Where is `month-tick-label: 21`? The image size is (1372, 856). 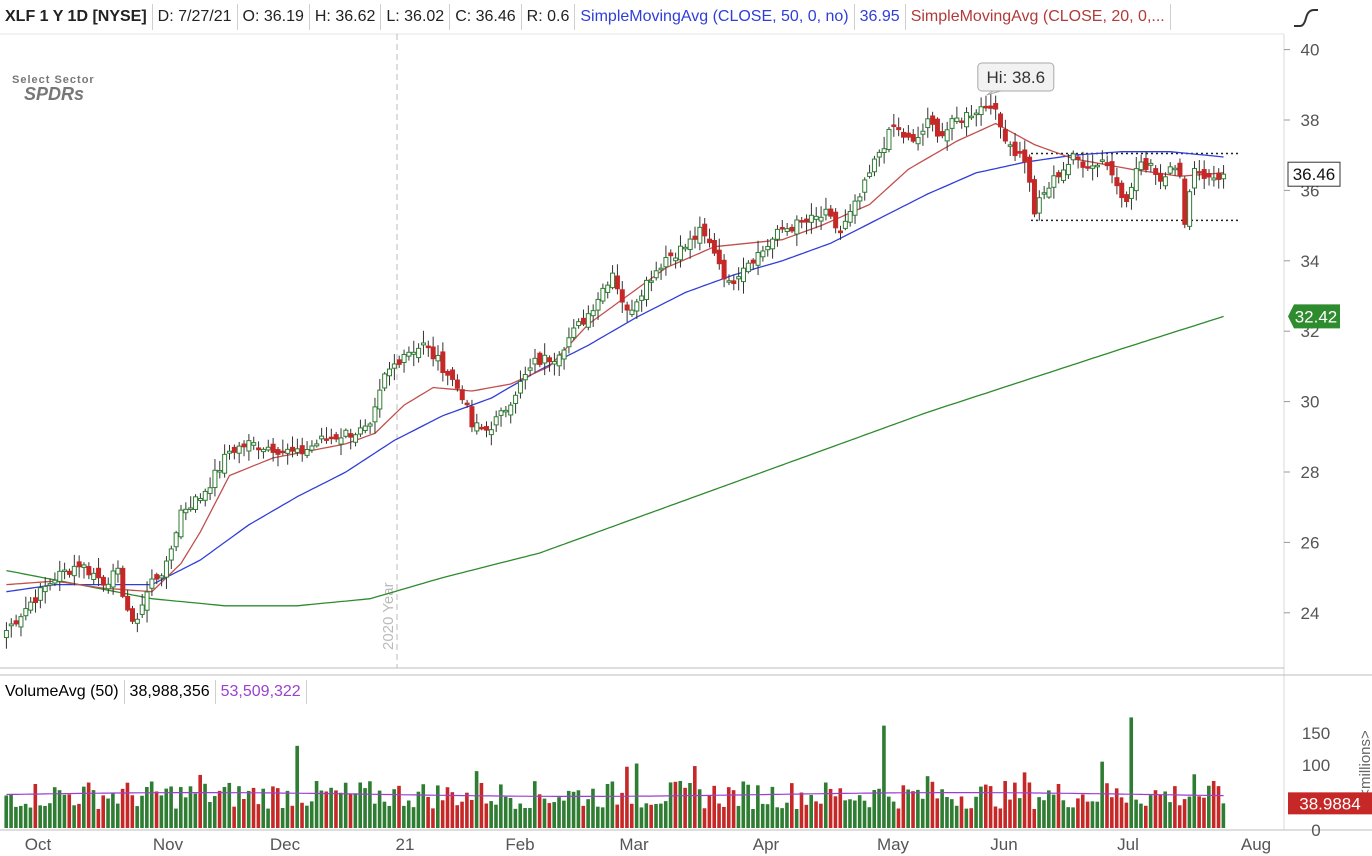
month-tick-label: 21 is located at coordinates (405, 844).